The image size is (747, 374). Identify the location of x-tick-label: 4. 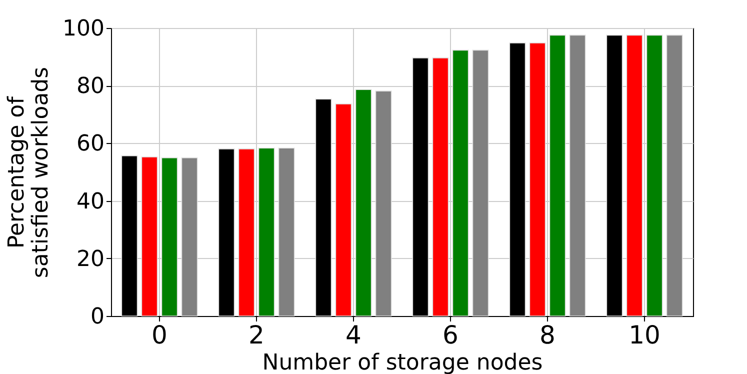
(354, 335).